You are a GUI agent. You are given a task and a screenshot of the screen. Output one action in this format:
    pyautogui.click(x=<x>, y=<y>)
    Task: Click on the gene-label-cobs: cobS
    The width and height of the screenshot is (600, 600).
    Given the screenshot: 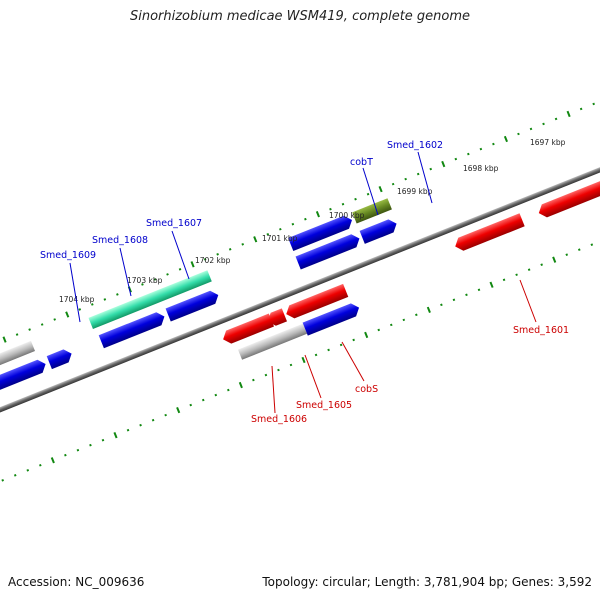 What is the action you would take?
    pyautogui.click(x=366, y=389)
    